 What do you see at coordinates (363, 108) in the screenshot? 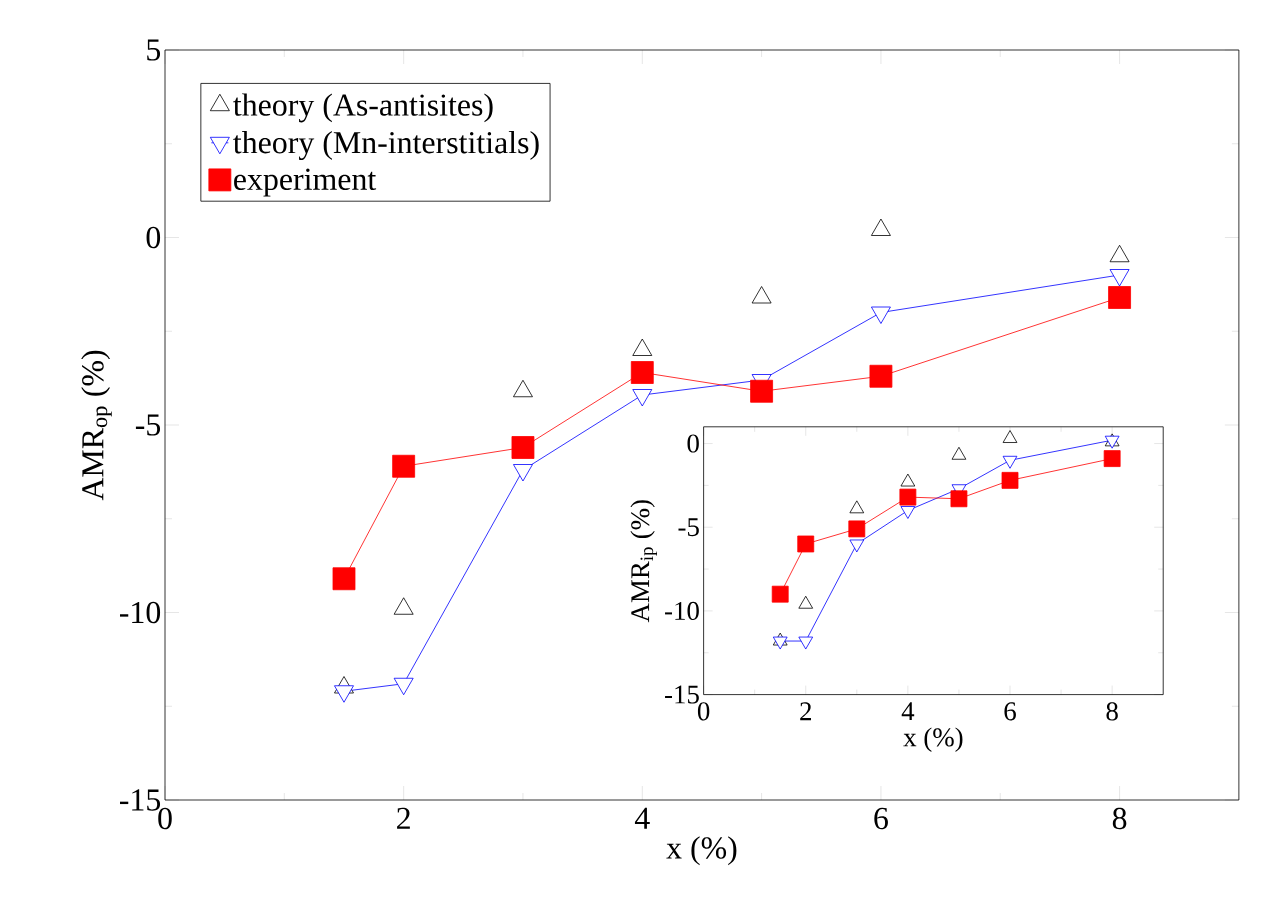
I see `legend-label: theory (As-antisites)` at bounding box center [363, 108].